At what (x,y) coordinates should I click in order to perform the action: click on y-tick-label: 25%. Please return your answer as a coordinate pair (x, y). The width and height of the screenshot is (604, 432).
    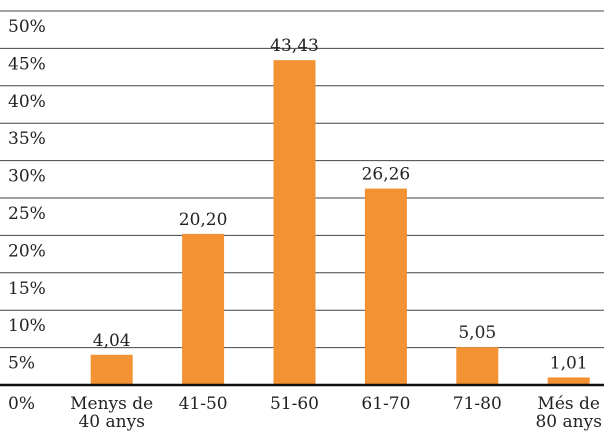
    Looking at the image, I should click on (27, 214).